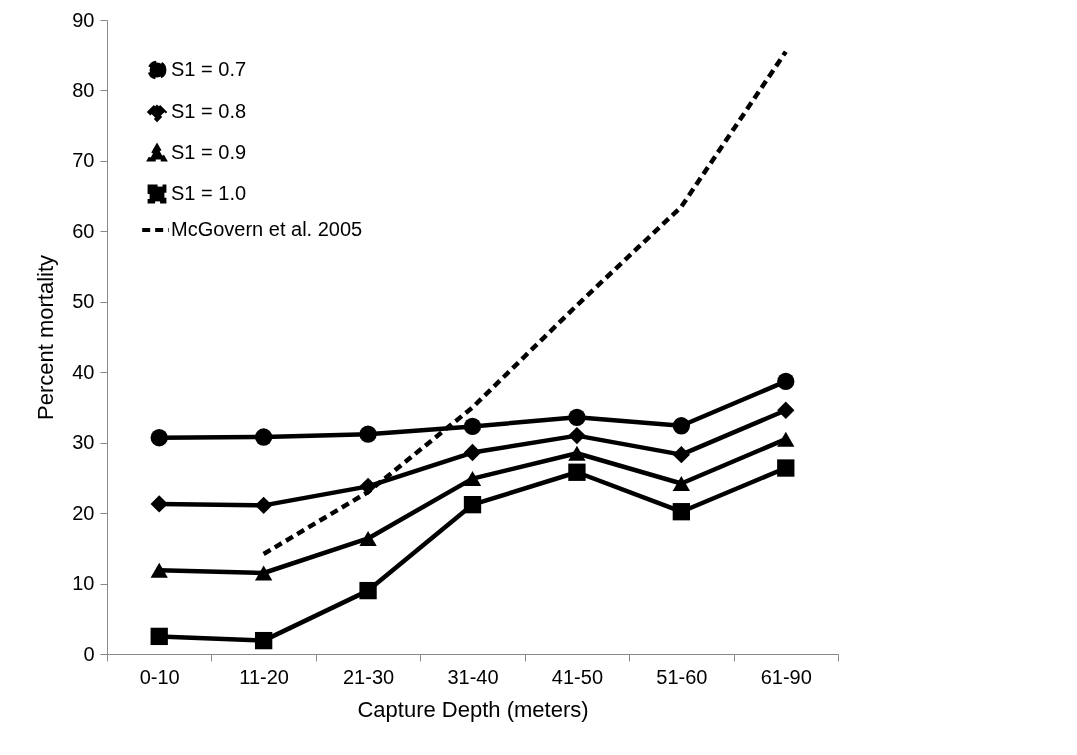 Image resolution: width=1077 pixels, height=755 pixels. Describe the element at coordinates (473, 676) in the screenshot. I see `x-tick-label: 31-40` at that location.